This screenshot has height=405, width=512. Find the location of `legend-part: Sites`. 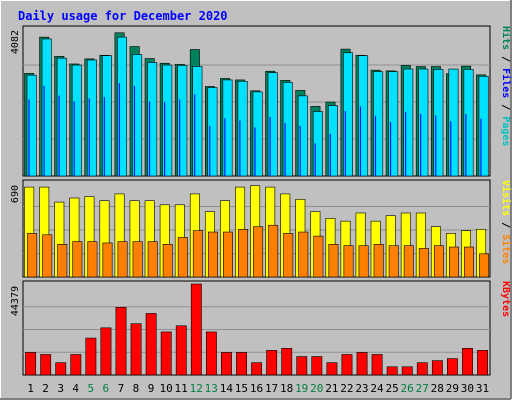

legend-part: Sites is located at coordinates (506, 249).